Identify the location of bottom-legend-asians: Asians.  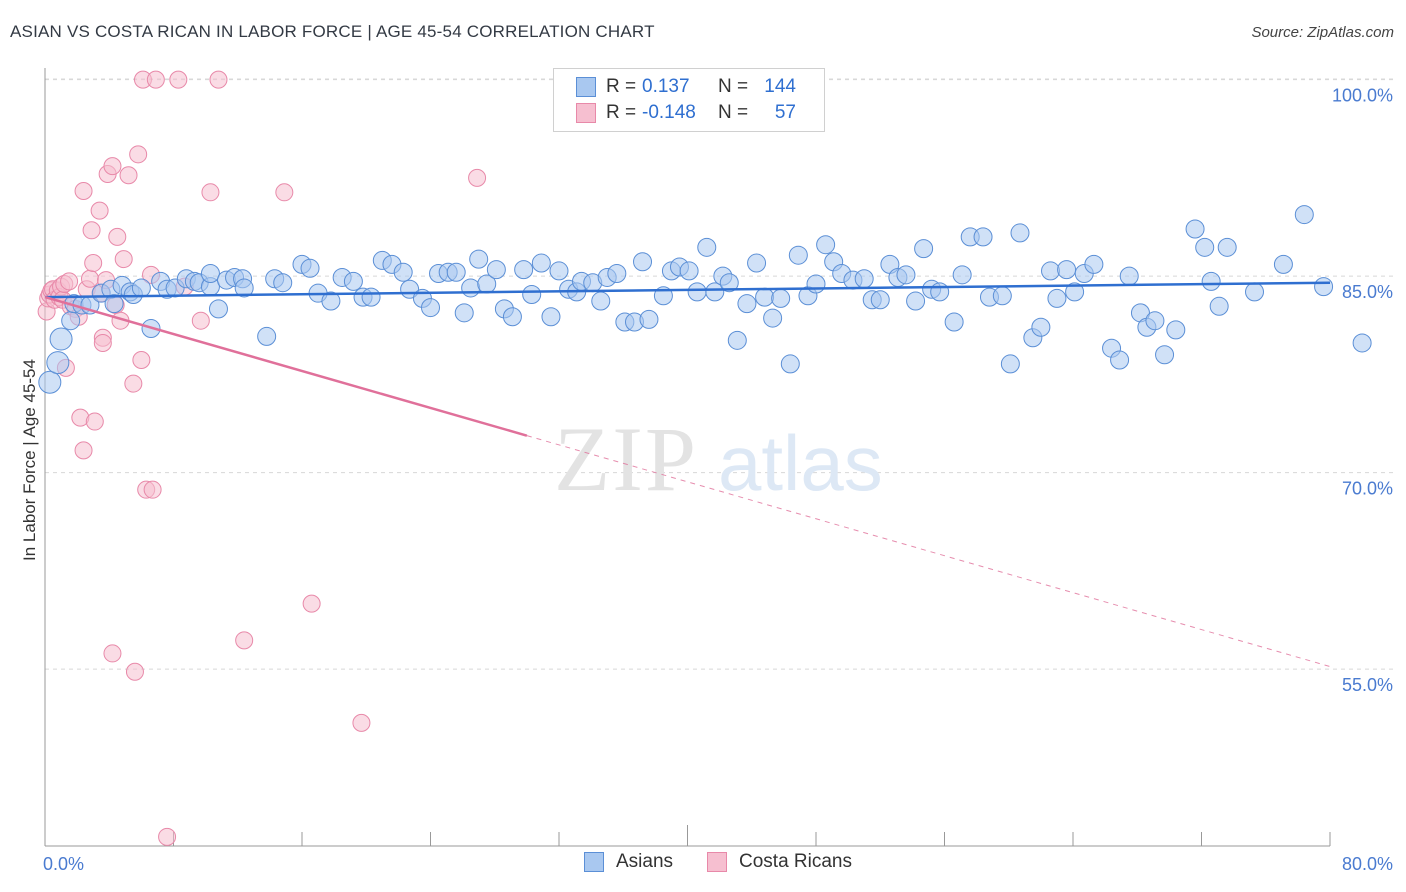
(628, 862).